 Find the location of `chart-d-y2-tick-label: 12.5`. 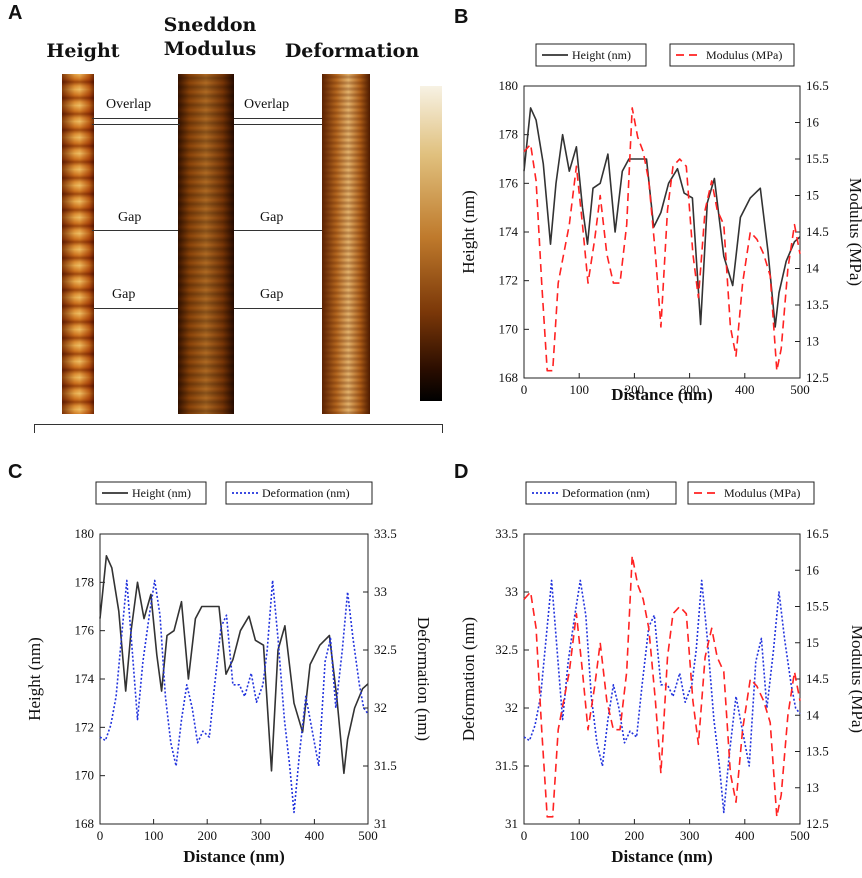

chart-d-y2-tick-label: 12.5 is located at coordinates (817, 823).